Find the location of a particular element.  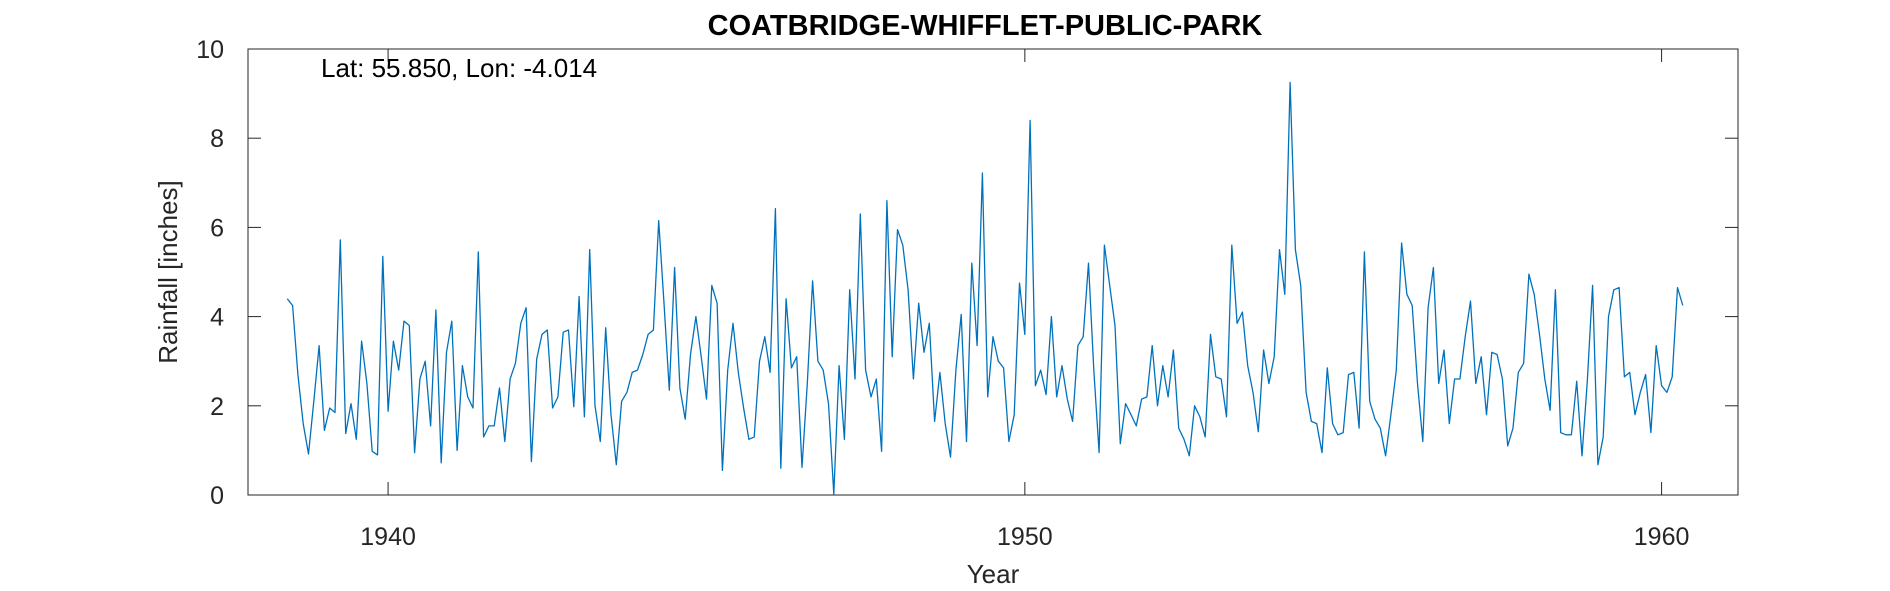

y-axis-label: Rainfall [inches] is located at coordinates (168, 272).